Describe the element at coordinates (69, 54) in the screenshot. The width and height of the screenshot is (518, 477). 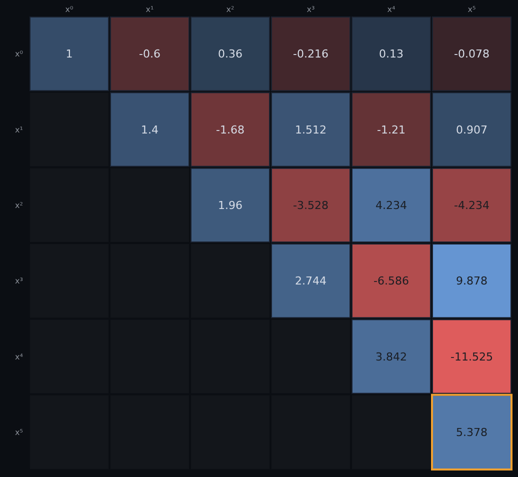
I see `data-label: 1` at that location.